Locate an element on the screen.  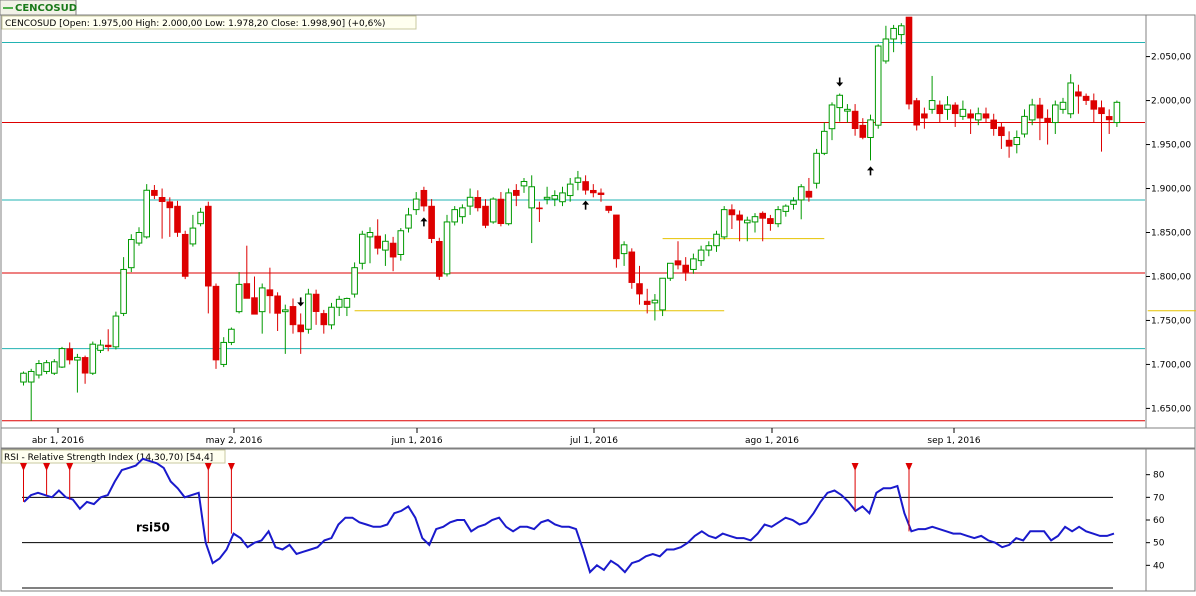
date-tick-label: ago 1, 2016 is located at coordinates (772, 441).